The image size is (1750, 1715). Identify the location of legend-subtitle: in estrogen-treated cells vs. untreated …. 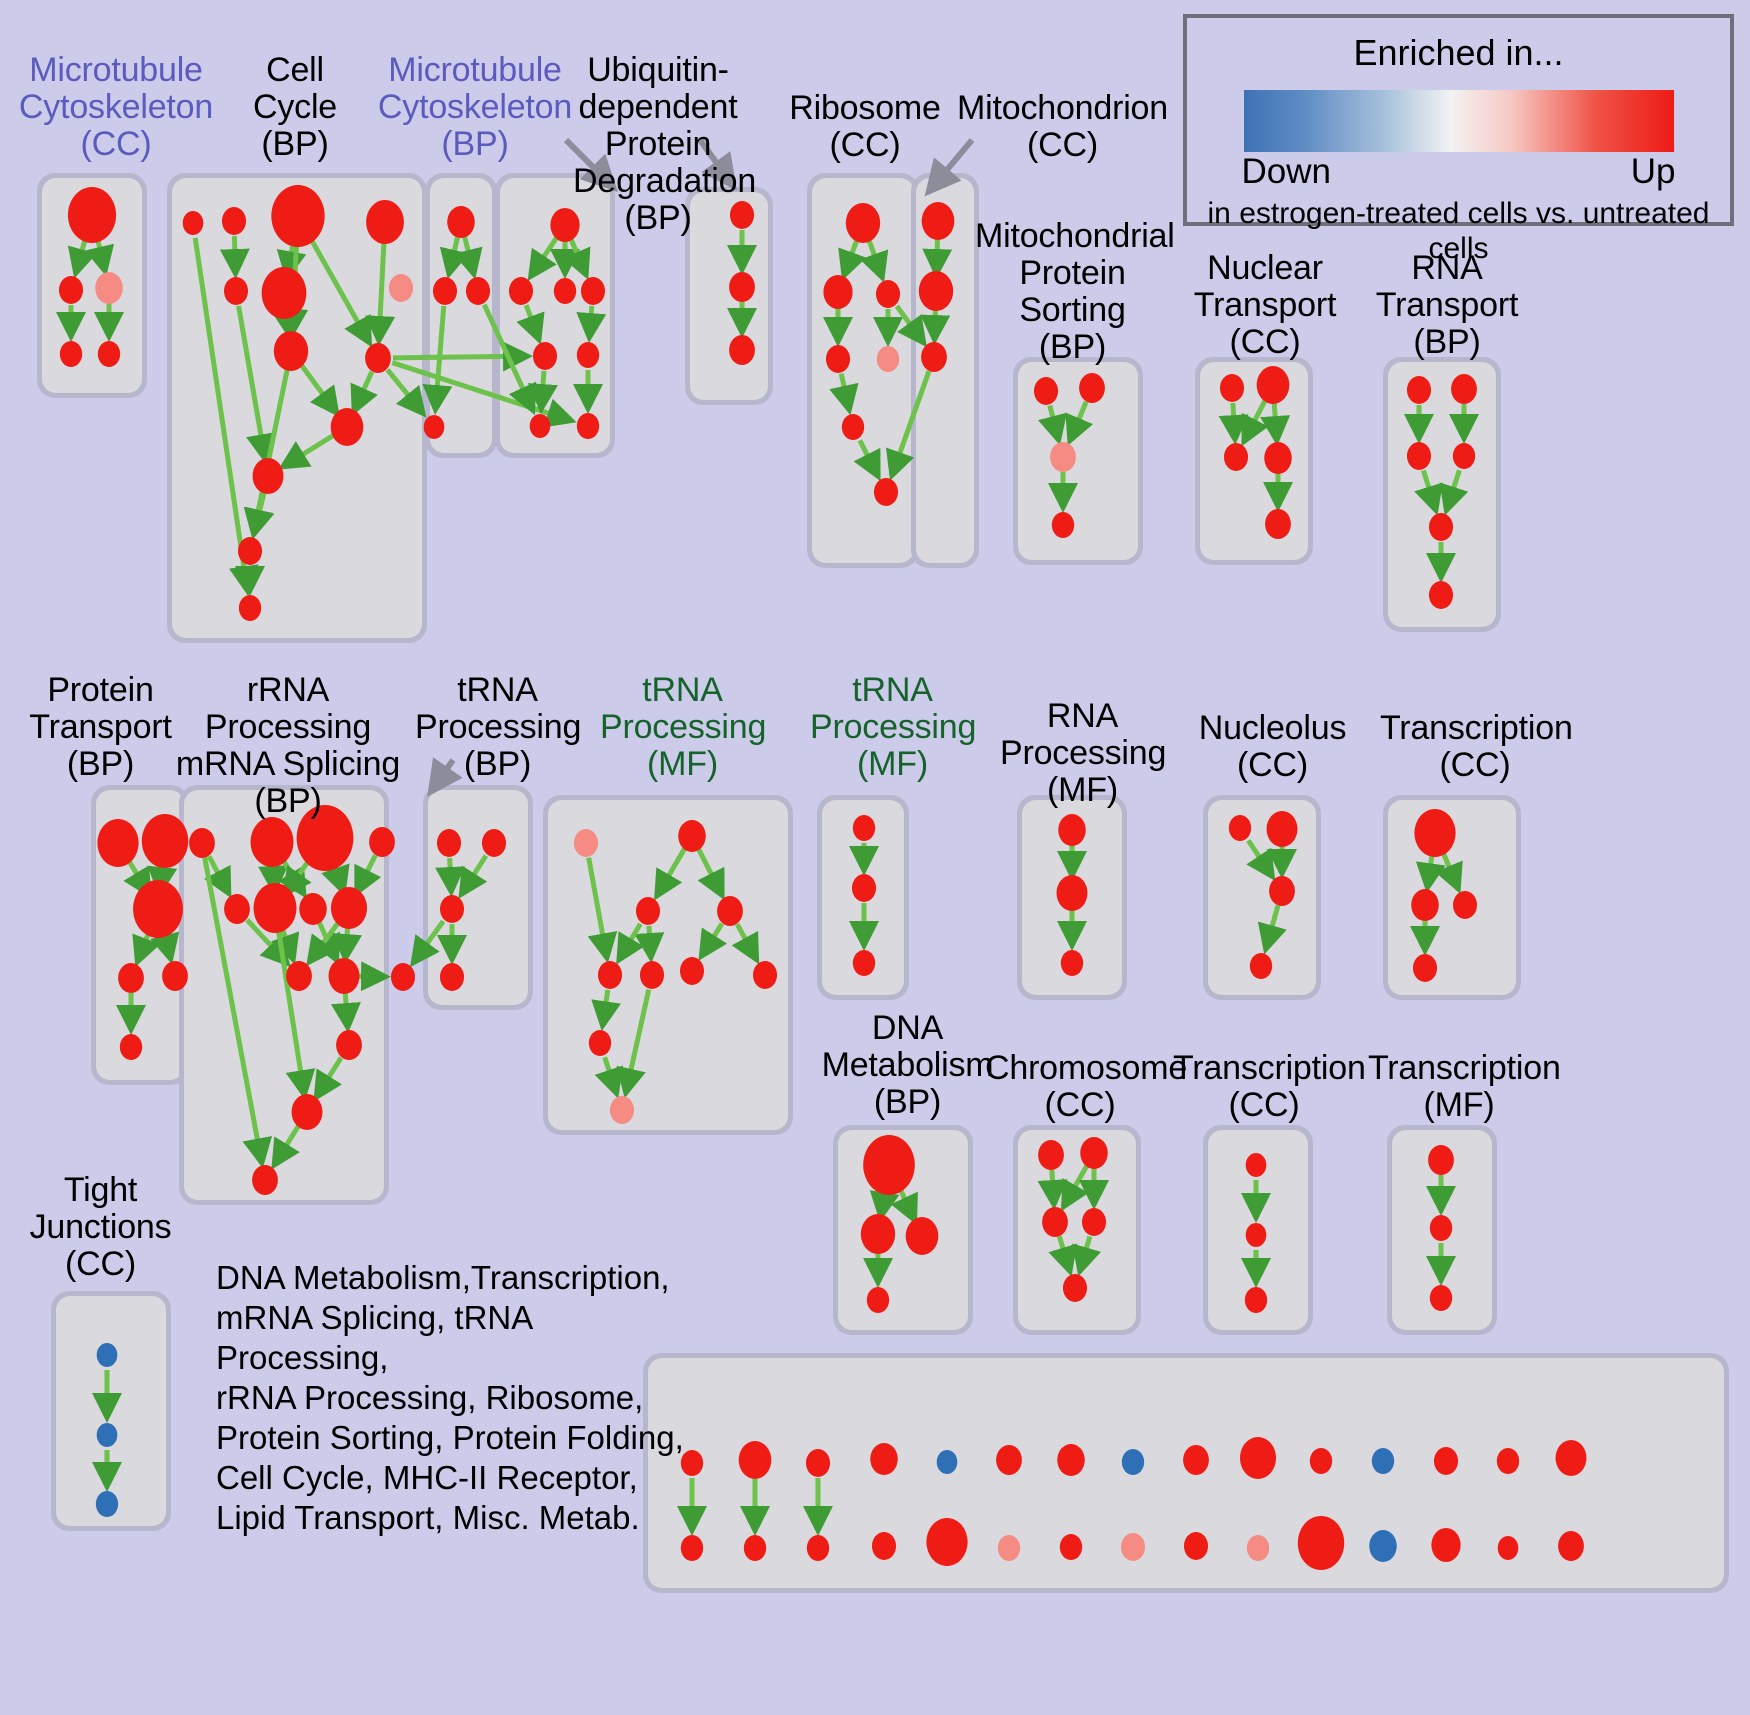
(1458, 231).